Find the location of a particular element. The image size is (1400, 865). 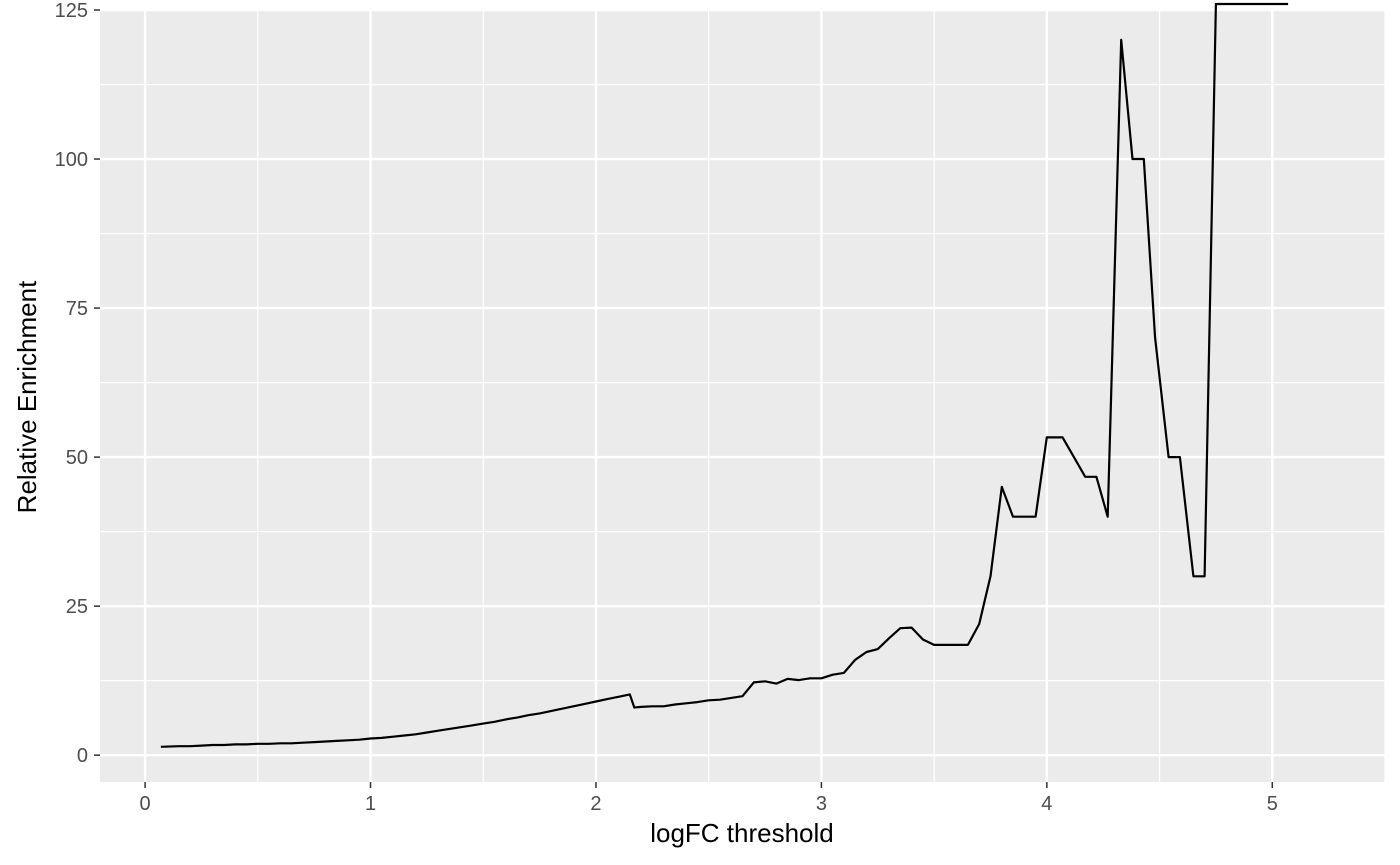

y-tick-label: 50 is located at coordinates (77, 458).